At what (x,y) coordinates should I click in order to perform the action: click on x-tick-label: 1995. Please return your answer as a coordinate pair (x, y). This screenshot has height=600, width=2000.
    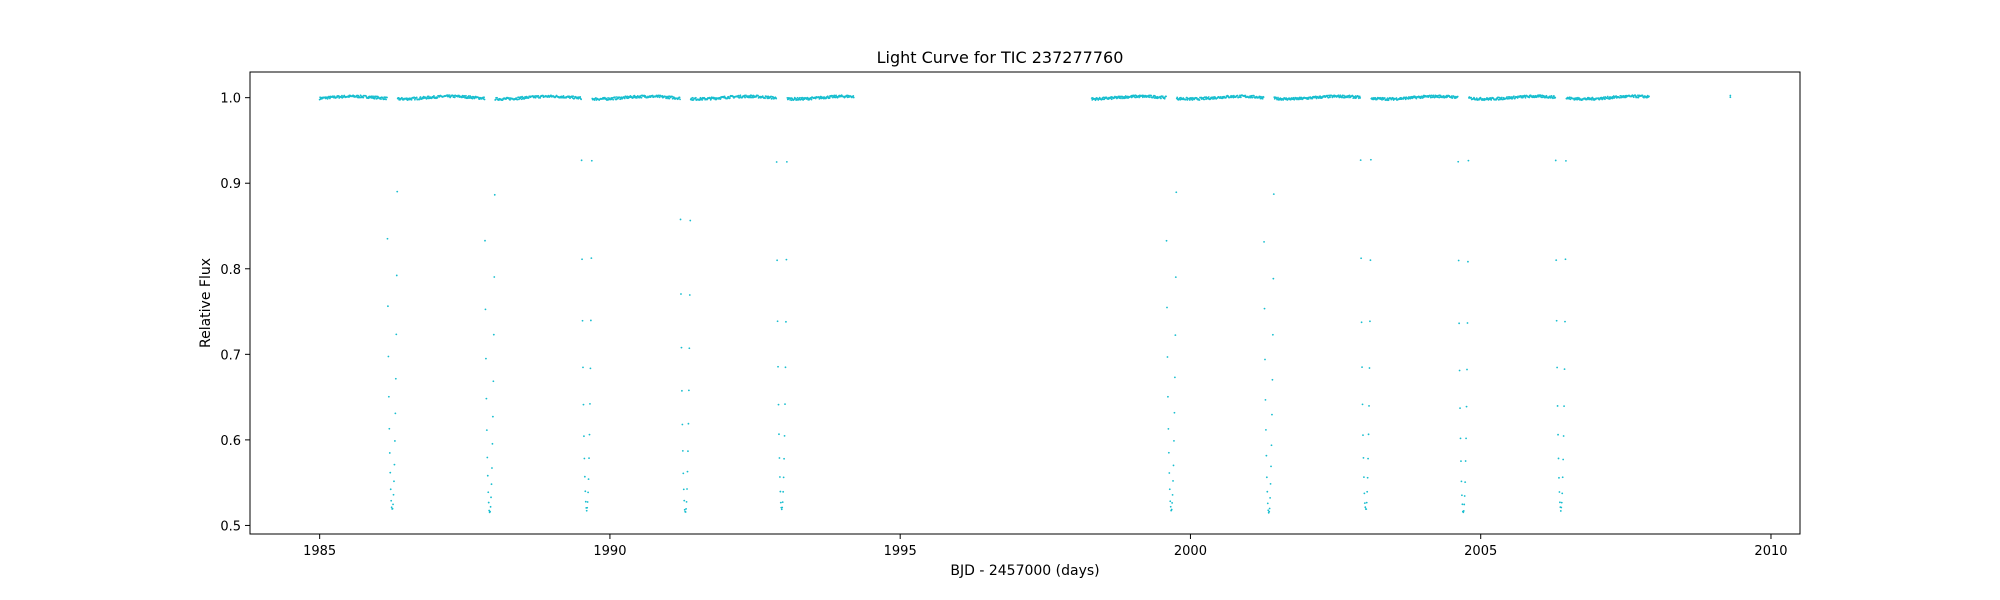
    Looking at the image, I should click on (900, 551).